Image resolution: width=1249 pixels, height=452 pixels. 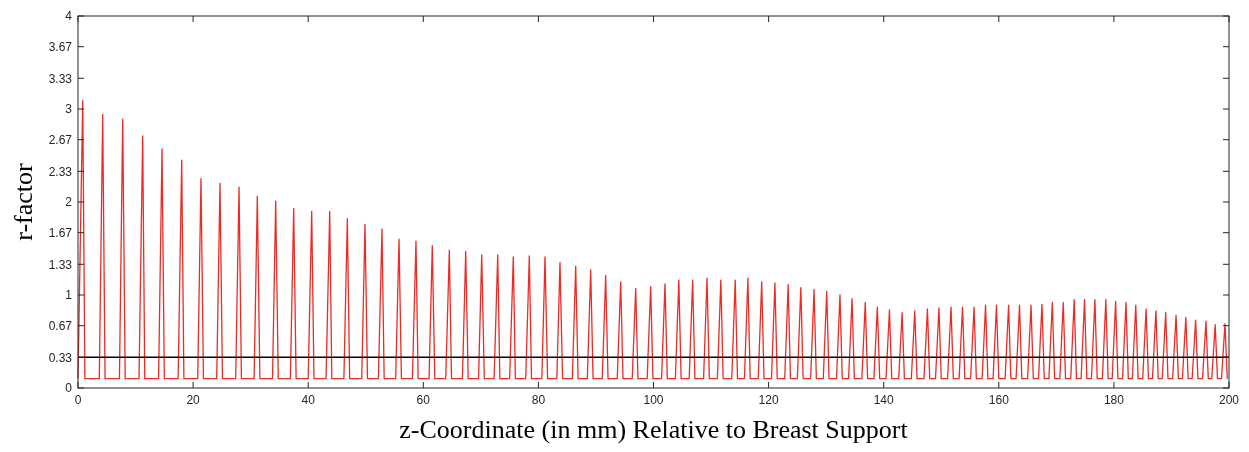 I want to click on x-tick-label: 160, so click(x=999, y=400).